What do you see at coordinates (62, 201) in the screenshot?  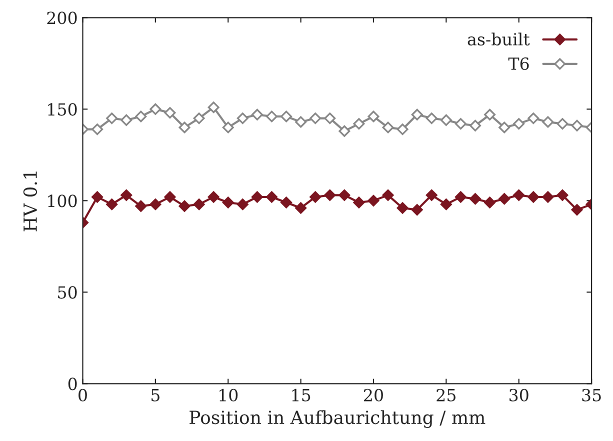 I see `y-tick-label: 100` at bounding box center [62, 201].